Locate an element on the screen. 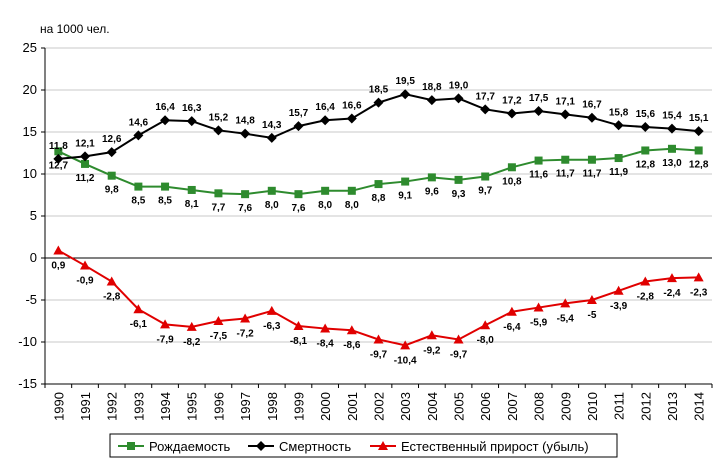  x-tick-label: 1996 is located at coordinates (218, 406).